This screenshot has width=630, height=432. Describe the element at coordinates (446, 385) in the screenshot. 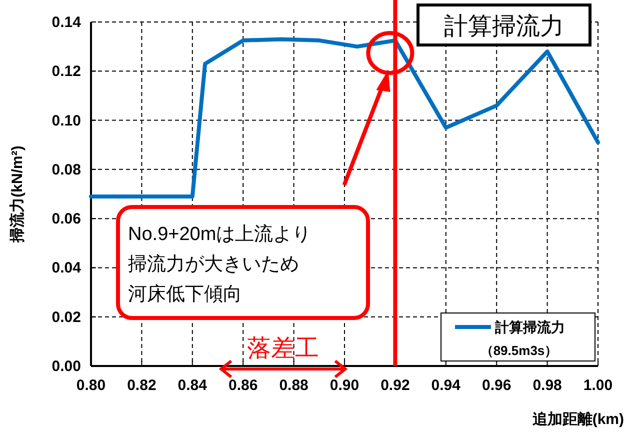

I see `x-tick-label: 0.94` at that location.